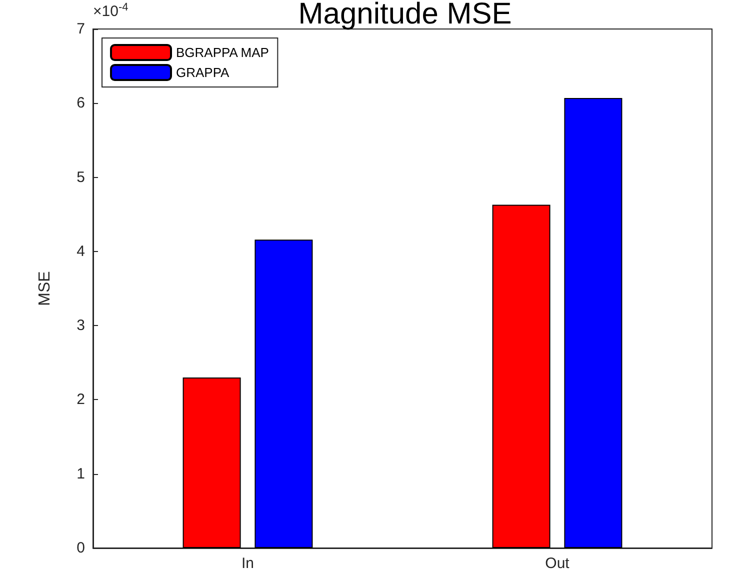 The image size is (730, 584). I want to click on x-tick-label: Out, so click(557, 563).